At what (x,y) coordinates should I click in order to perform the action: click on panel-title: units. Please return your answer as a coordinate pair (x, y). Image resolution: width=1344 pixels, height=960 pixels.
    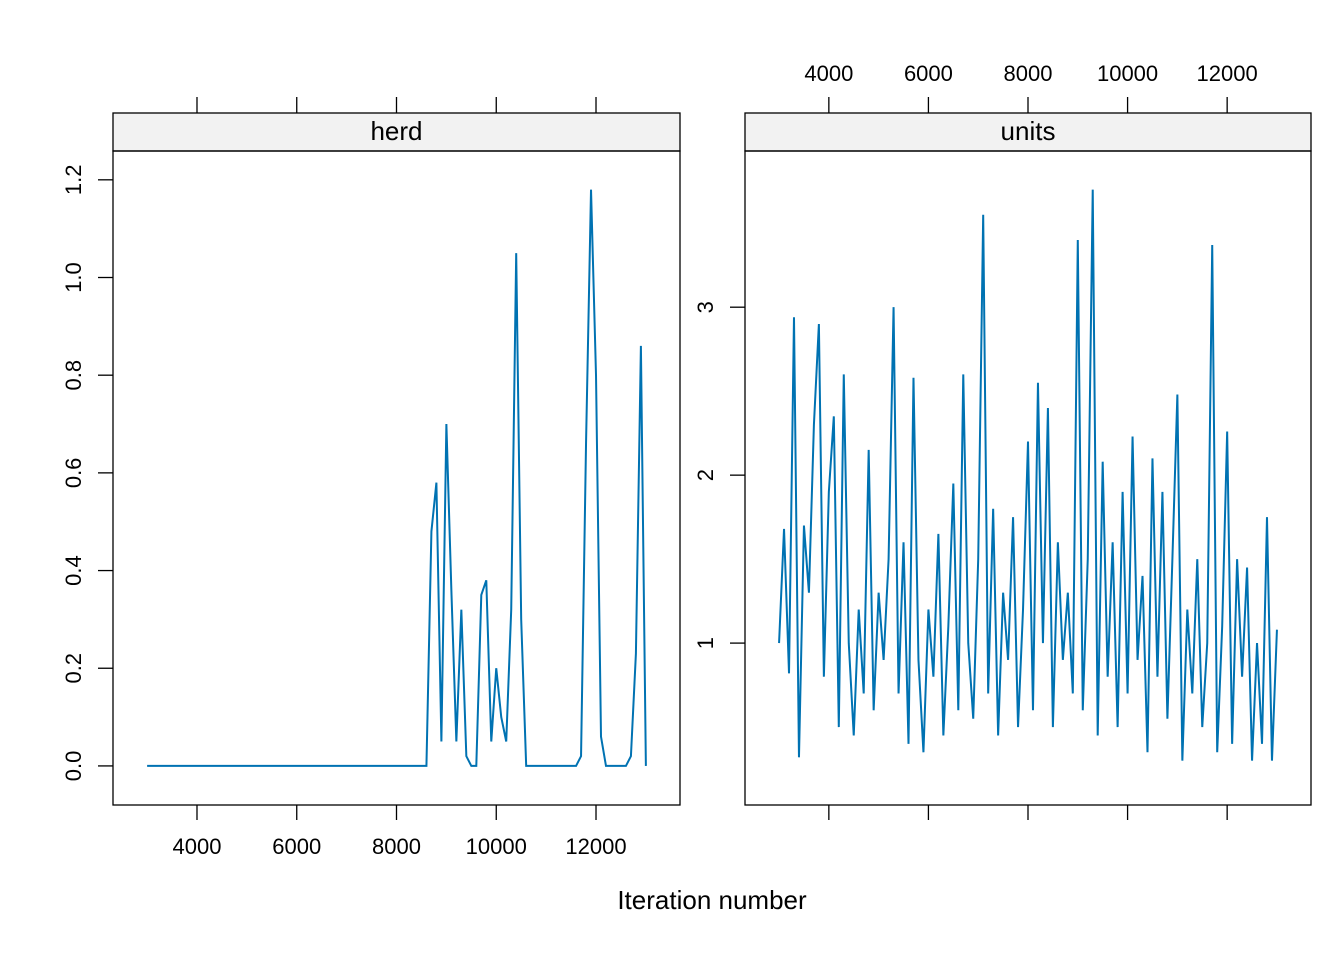
    Looking at the image, I should click on (1028, 131).